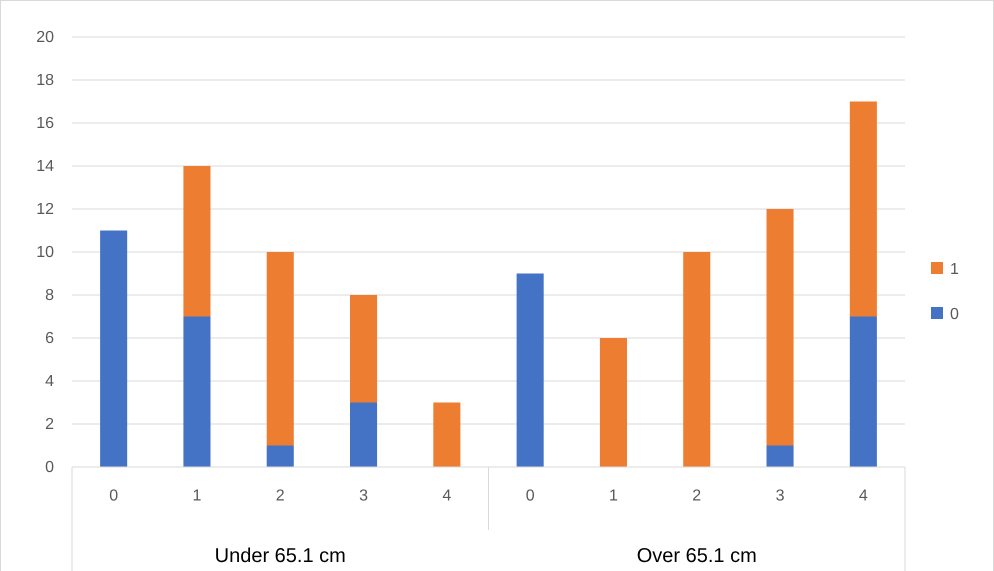 Image resolution: width=994 pixels, height=571 pixels. Describe the element at coordinates (49, 467) in the screenshot. I see `y-tick-label: 0` at that location.